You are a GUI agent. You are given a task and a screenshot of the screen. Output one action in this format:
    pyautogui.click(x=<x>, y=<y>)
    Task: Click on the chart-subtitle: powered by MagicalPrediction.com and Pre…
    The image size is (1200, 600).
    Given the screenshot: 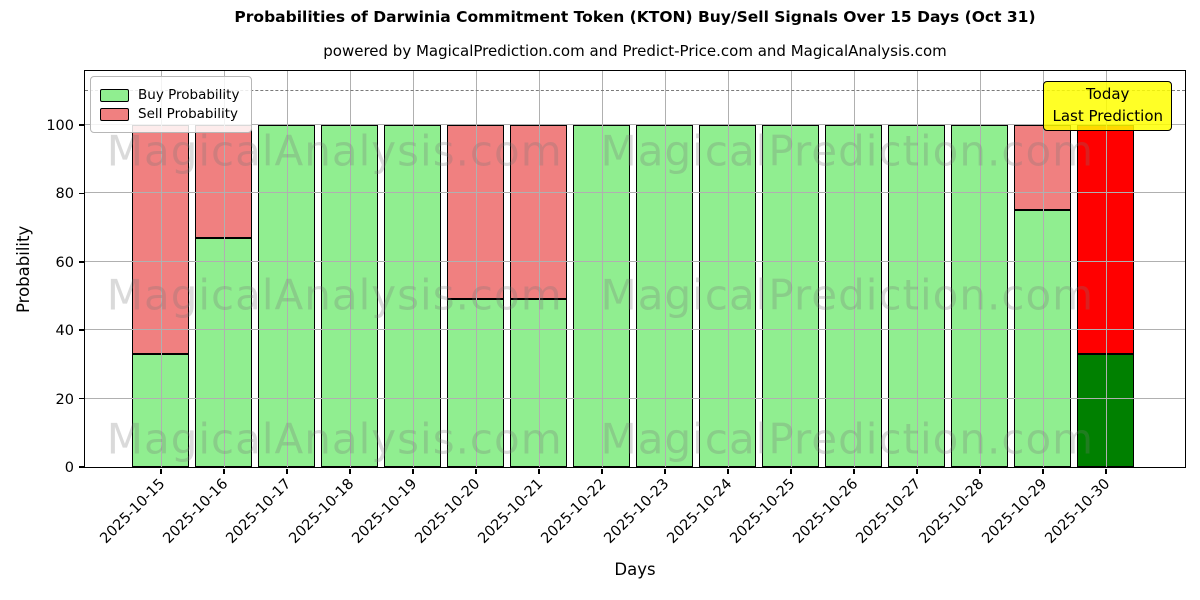 What is the action you would take?
    pyautogui.click(x=635, y=51)
    